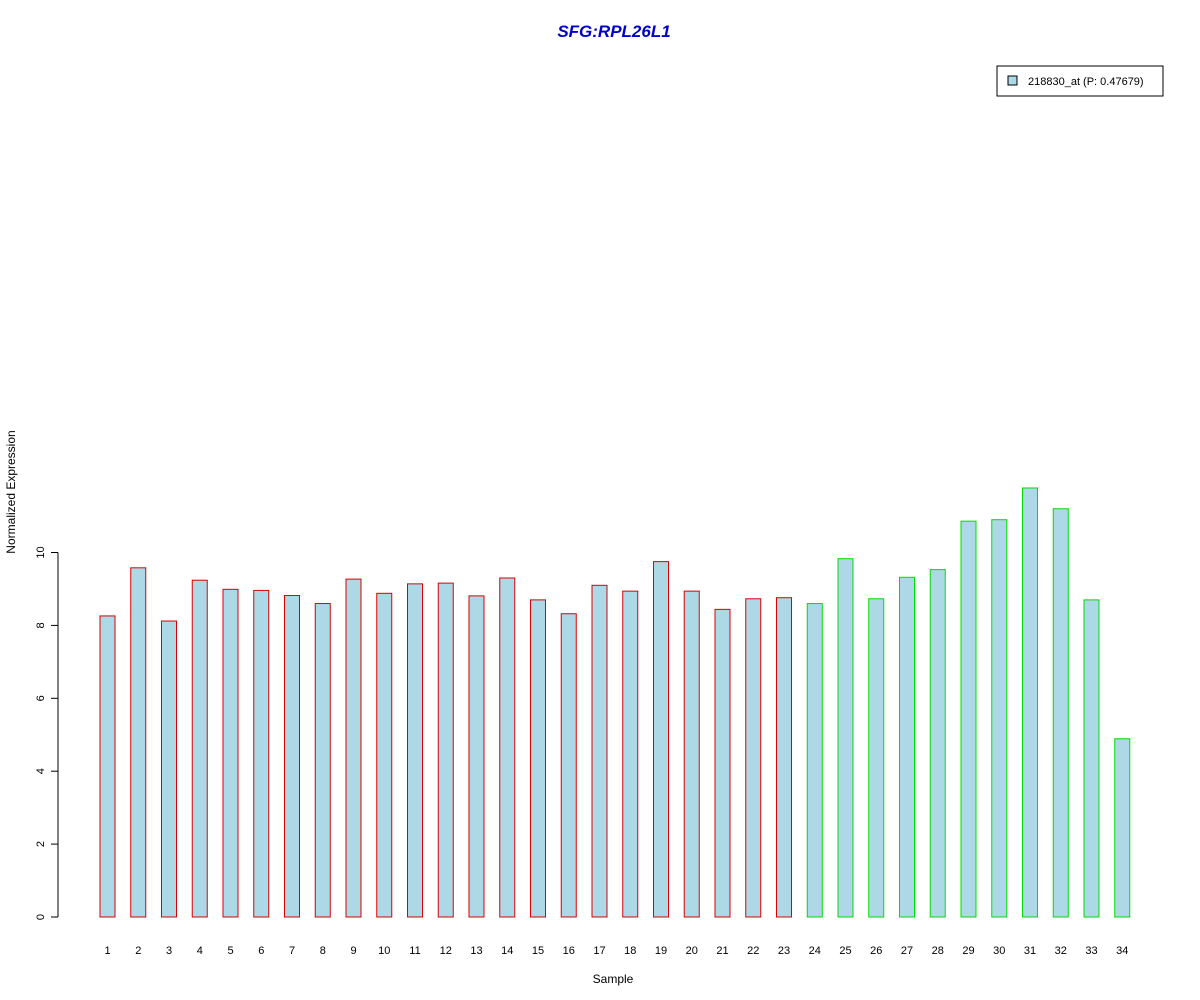  Describe the element at coordinates (446, 951) in the screenshot. I see `x-tick-label: 12` at that location.